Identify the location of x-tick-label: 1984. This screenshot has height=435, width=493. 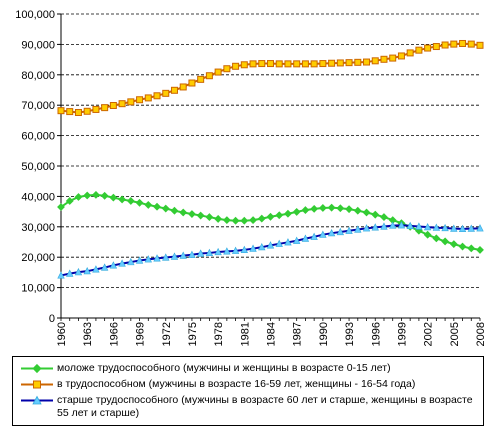
(272, 334).